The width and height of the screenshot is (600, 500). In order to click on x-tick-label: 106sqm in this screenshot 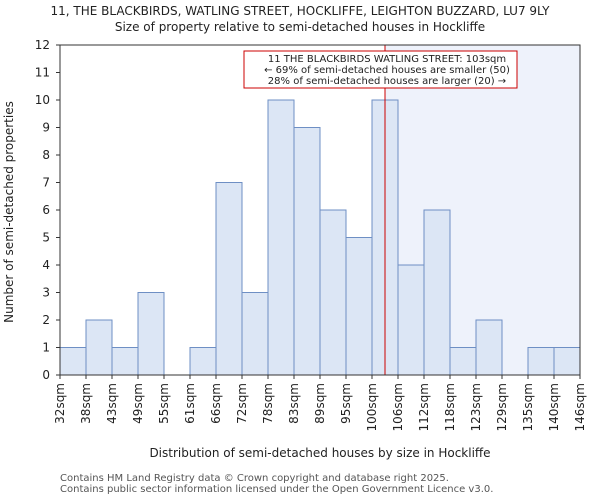, I will do `click(398, 407)`.